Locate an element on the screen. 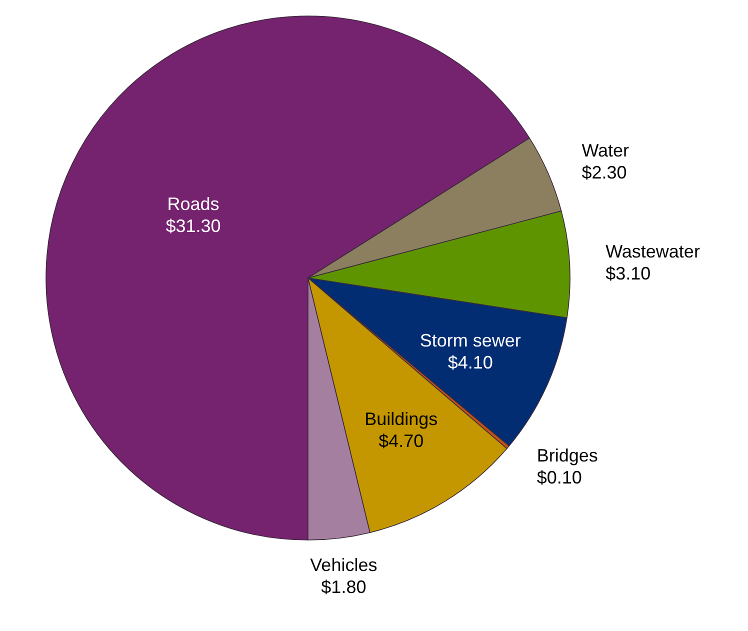 The width and height of the screenshot is (748, 631). slice-label: Buildings is located at coordinates (401, 418).